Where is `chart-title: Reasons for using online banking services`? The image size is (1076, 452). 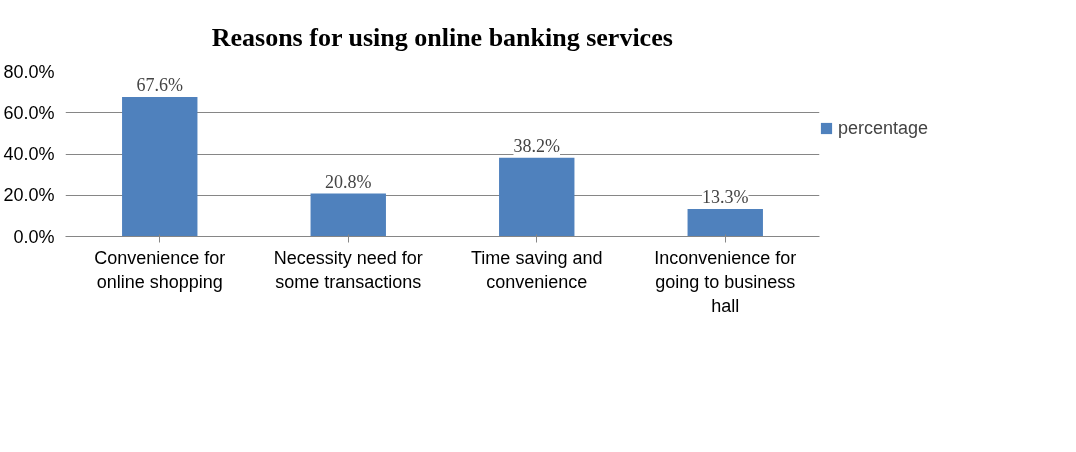 chart-title: Reasons for using online banking services is located at coordinates (442, 37).